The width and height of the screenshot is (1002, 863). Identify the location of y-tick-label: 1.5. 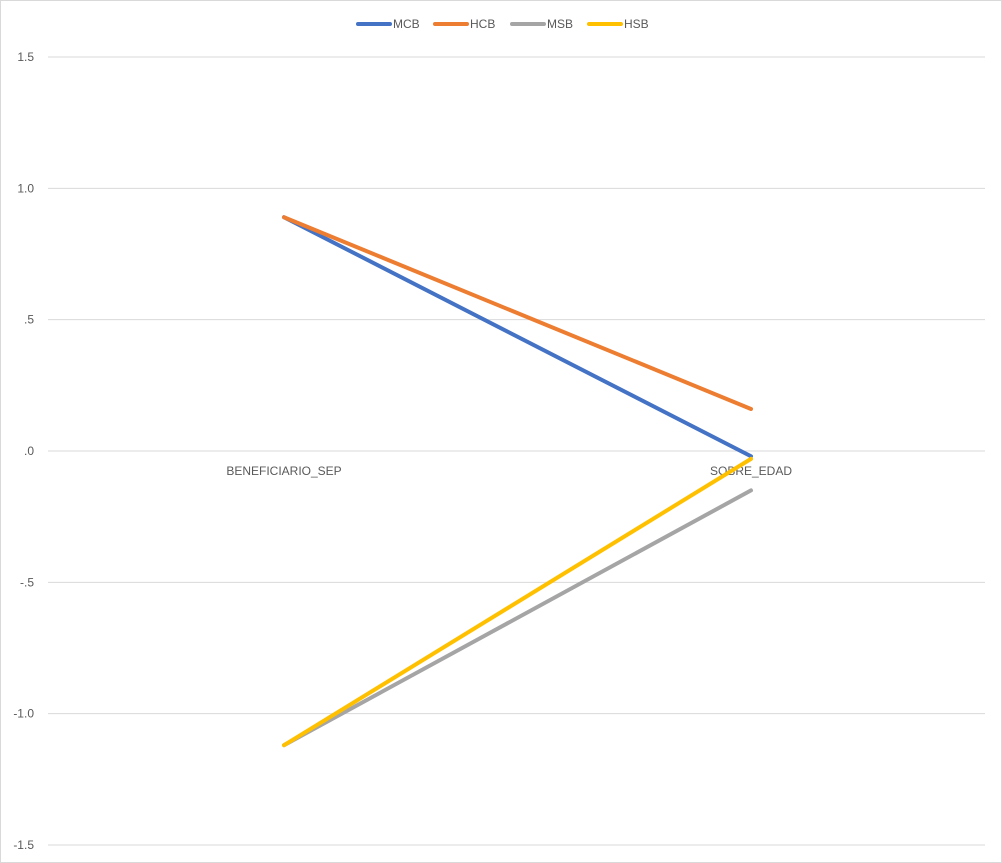
(25, 57).